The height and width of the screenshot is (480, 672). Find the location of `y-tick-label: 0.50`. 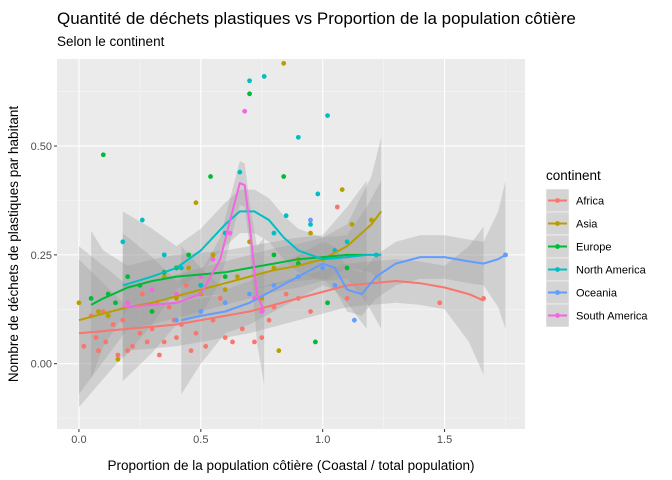

y-tick-label: 0.50 is located at coordinates (41, 147).